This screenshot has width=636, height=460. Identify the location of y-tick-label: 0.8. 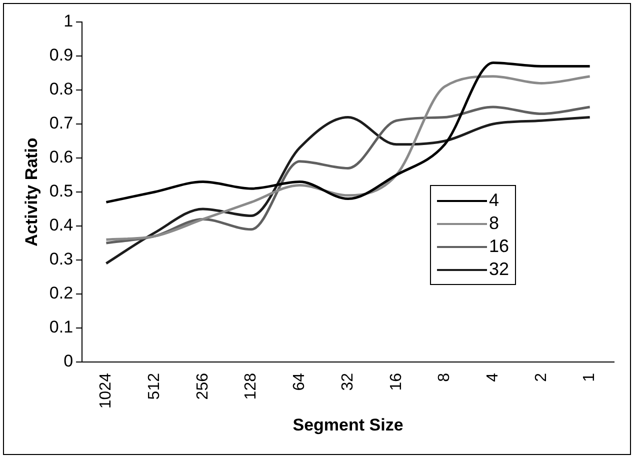
(61, 89).